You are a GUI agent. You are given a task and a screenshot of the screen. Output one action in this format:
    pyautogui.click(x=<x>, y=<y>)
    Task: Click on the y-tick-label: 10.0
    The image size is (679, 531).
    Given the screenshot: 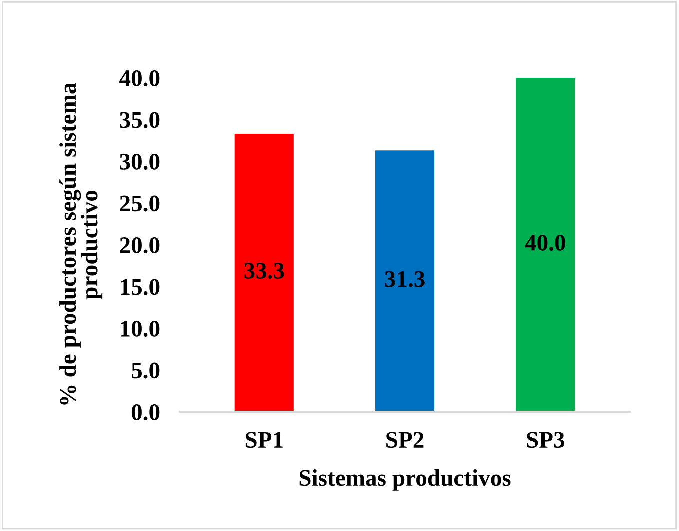 What is the action you would take?
    pyautogui.click(x=140, y=329)
    